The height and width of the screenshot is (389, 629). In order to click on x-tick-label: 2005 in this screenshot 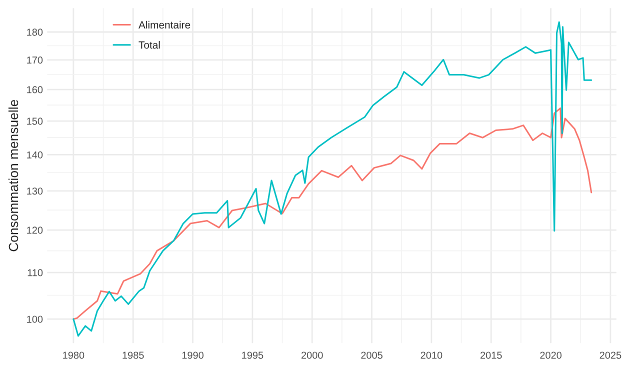, I will do `click(371, 355)`.